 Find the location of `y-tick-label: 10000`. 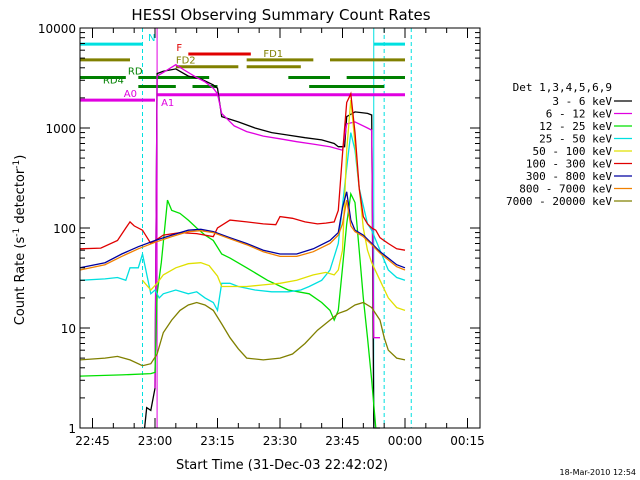

y-tick-label: 10000 is located at coordinates (57, 29).